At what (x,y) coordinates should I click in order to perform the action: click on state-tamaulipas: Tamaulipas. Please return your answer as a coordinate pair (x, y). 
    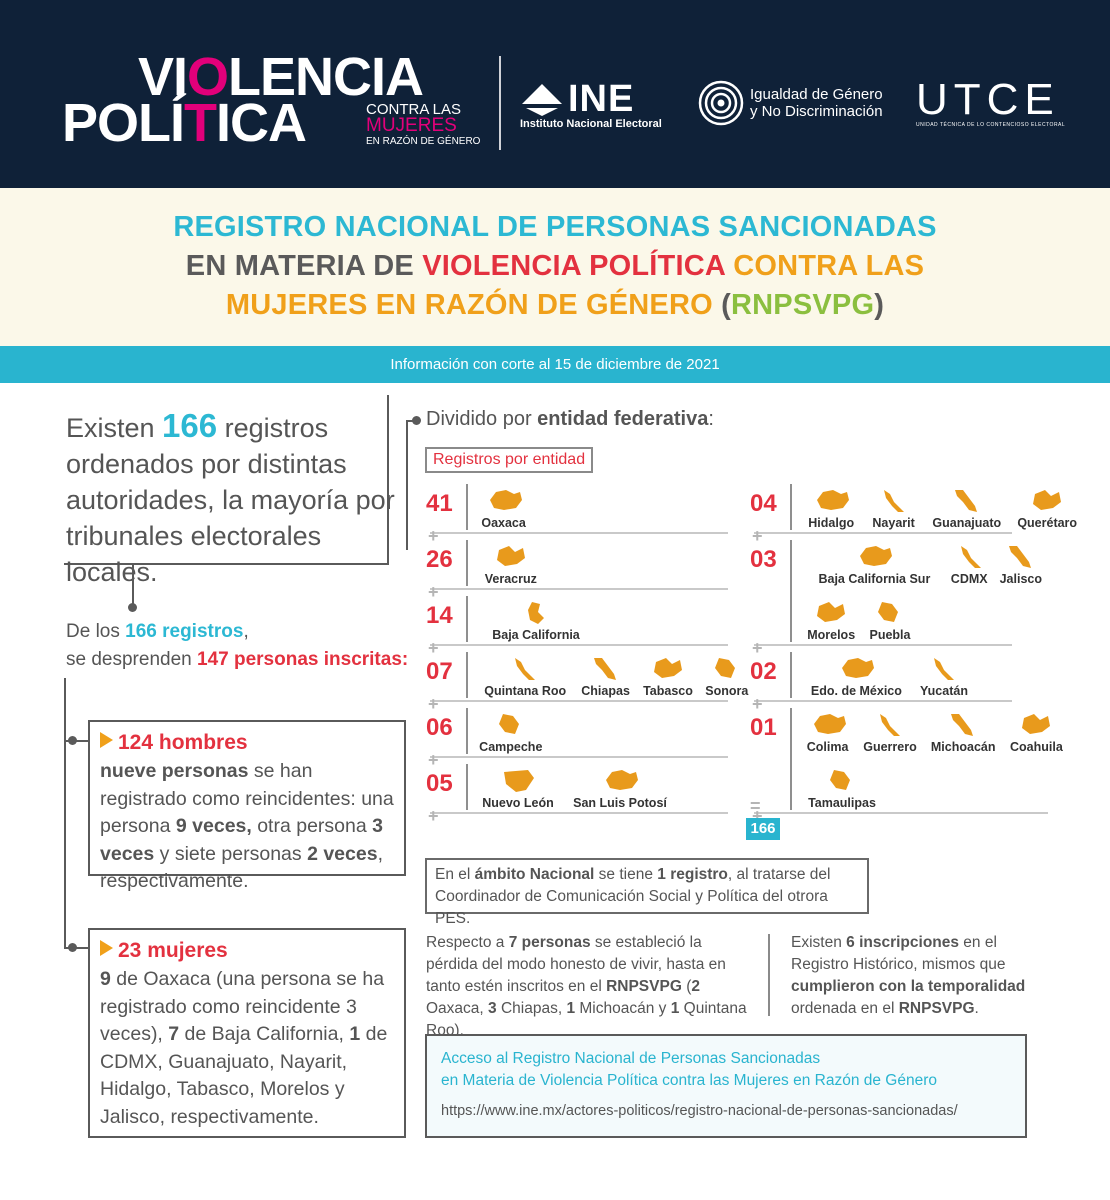
    Looking at the image, I should click on (842, 788).